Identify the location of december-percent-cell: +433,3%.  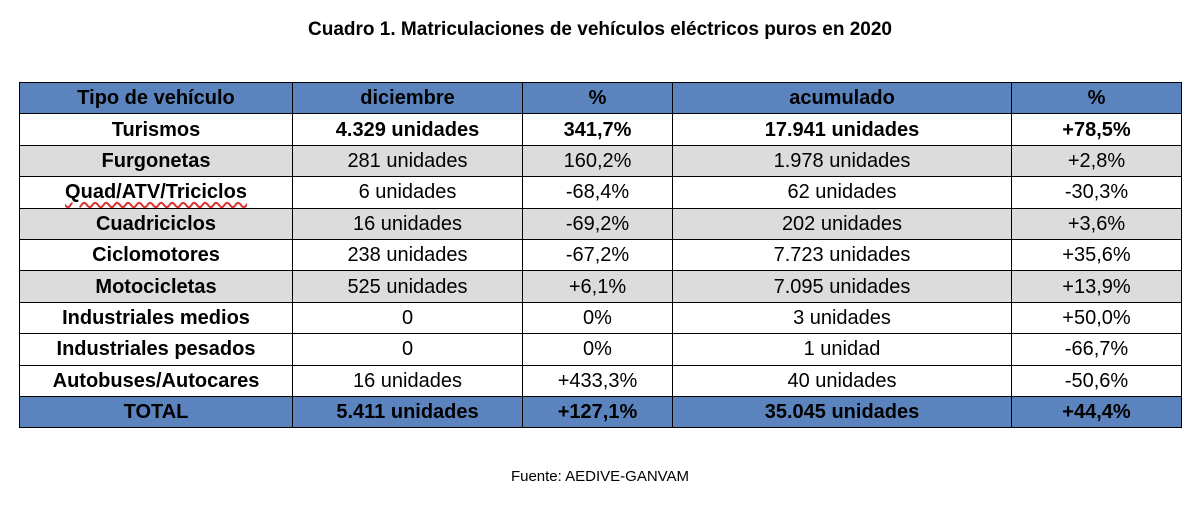
(597, 380).